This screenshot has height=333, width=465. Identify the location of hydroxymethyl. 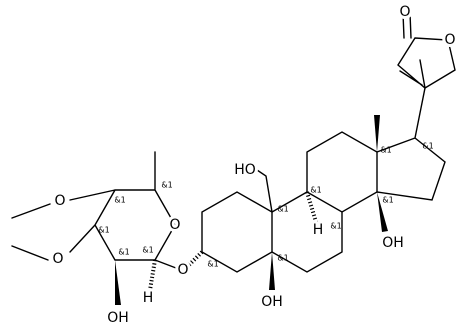
(264, 191).